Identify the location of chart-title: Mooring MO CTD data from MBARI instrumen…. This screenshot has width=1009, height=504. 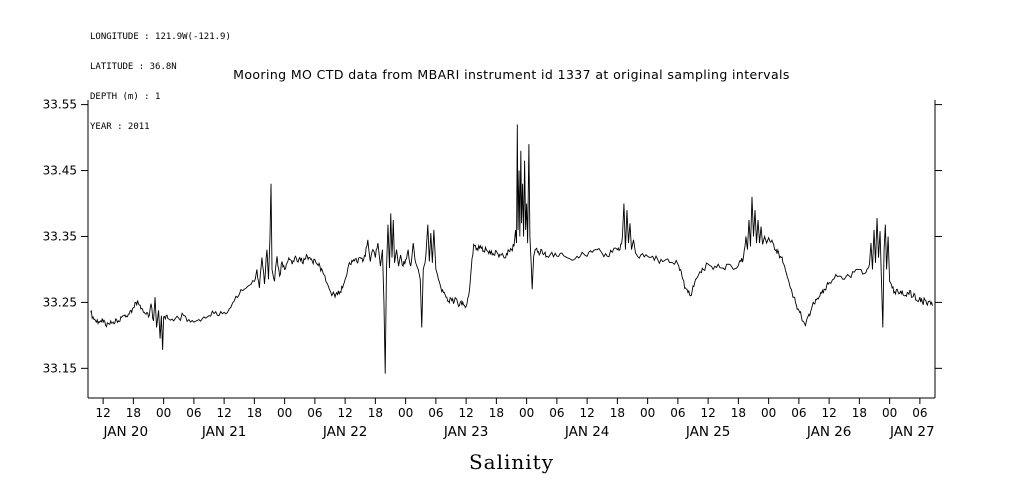
(511, 74).